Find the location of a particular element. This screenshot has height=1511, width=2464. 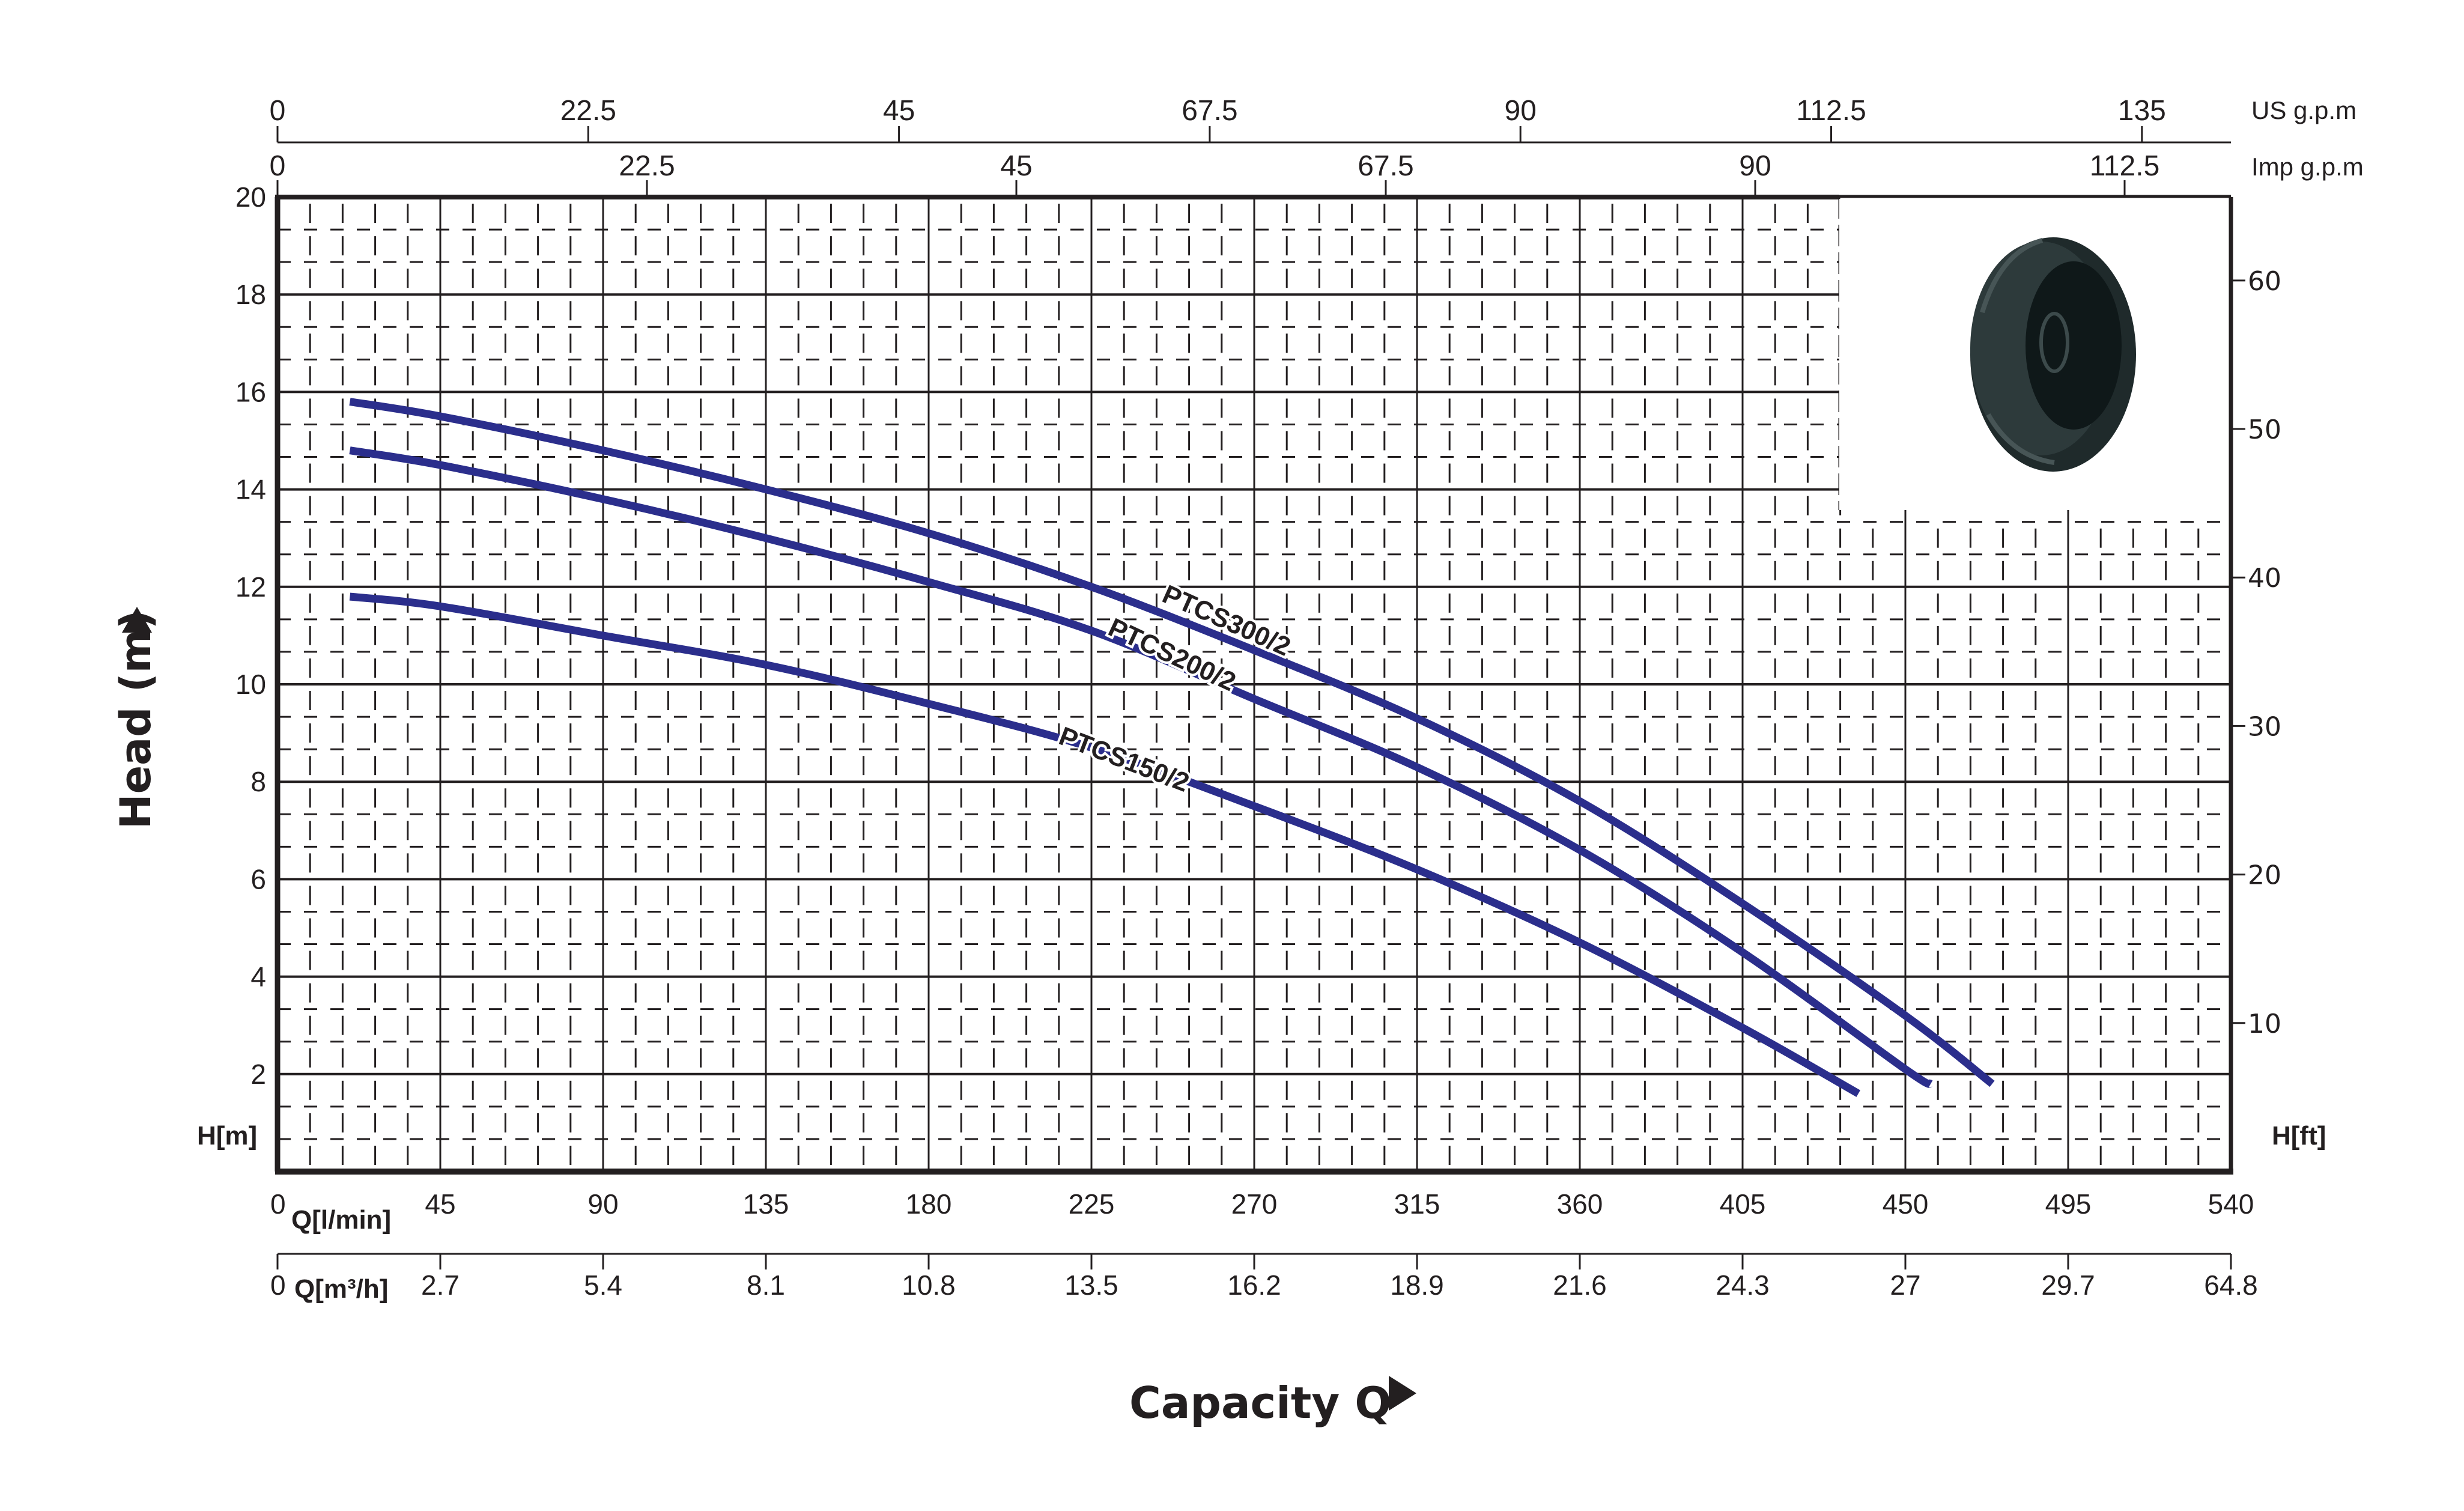

x-tick-label: 495 is located at coordinates (2069, 1204).